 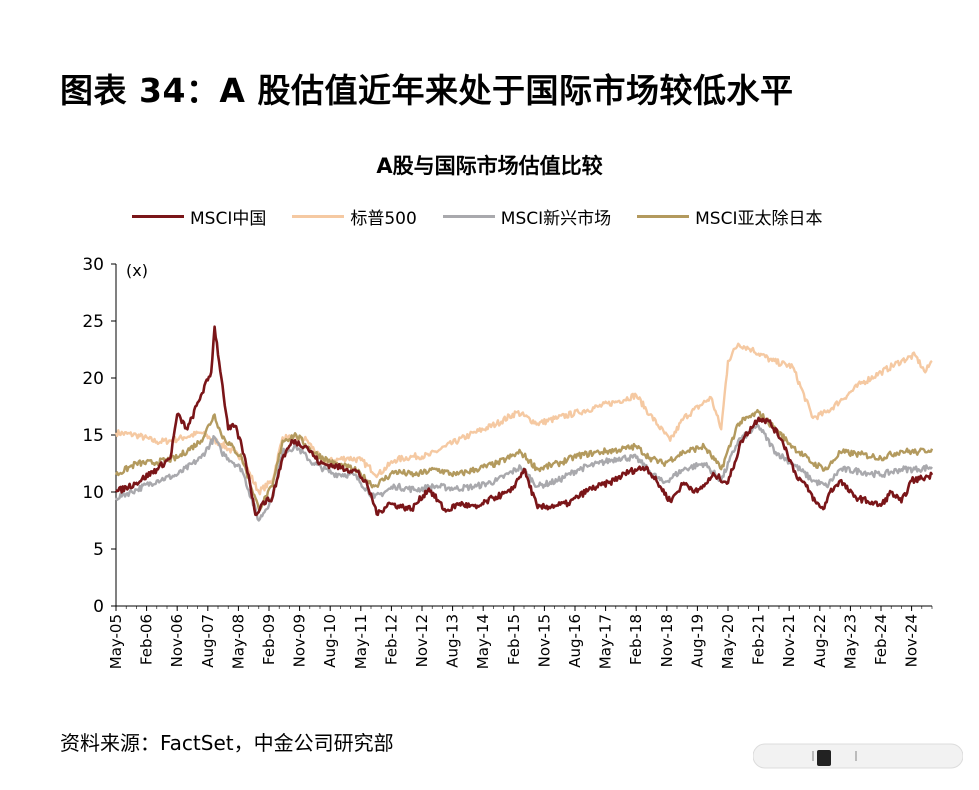 What do you see at coordinates (524, 460) in the screenshot?
I see `series-line-msci-apxj` at bounding box center [524, 460].